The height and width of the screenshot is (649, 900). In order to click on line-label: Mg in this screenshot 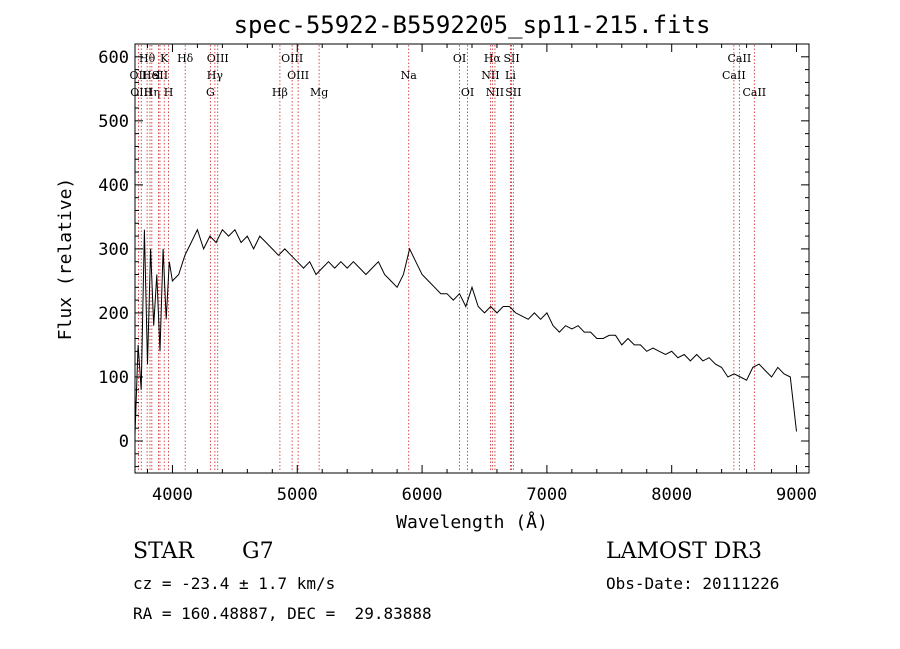, I will do `click(319, 92)`.